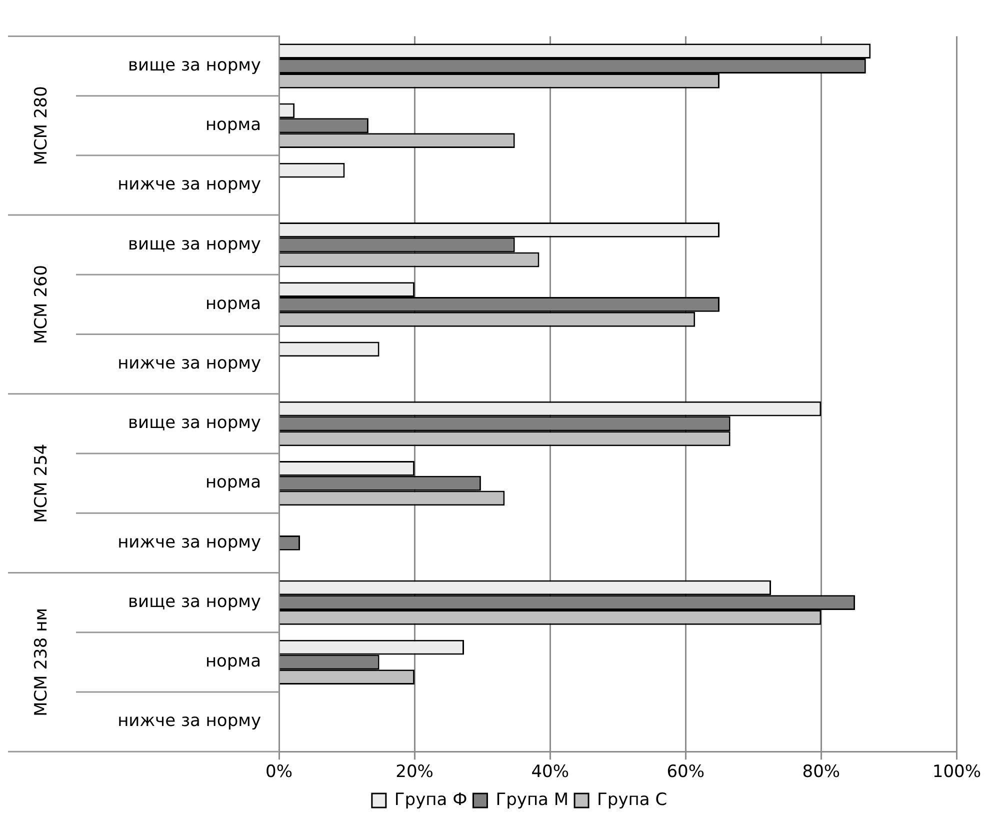  I want to click on text: МСМ 260, so click(41, 304).